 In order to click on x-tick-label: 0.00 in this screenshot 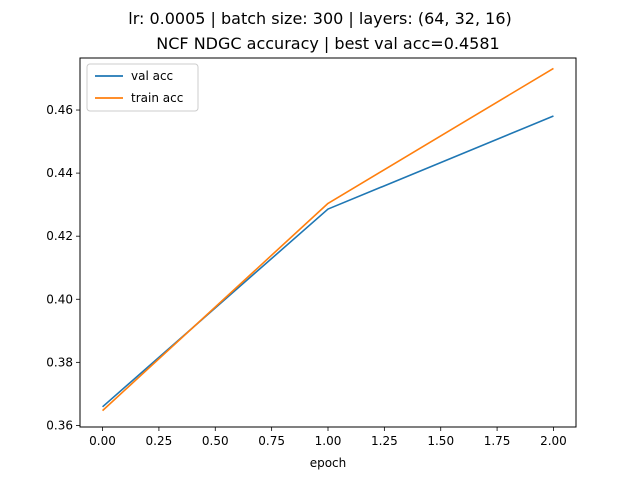, I will do `click(102, 441)`.